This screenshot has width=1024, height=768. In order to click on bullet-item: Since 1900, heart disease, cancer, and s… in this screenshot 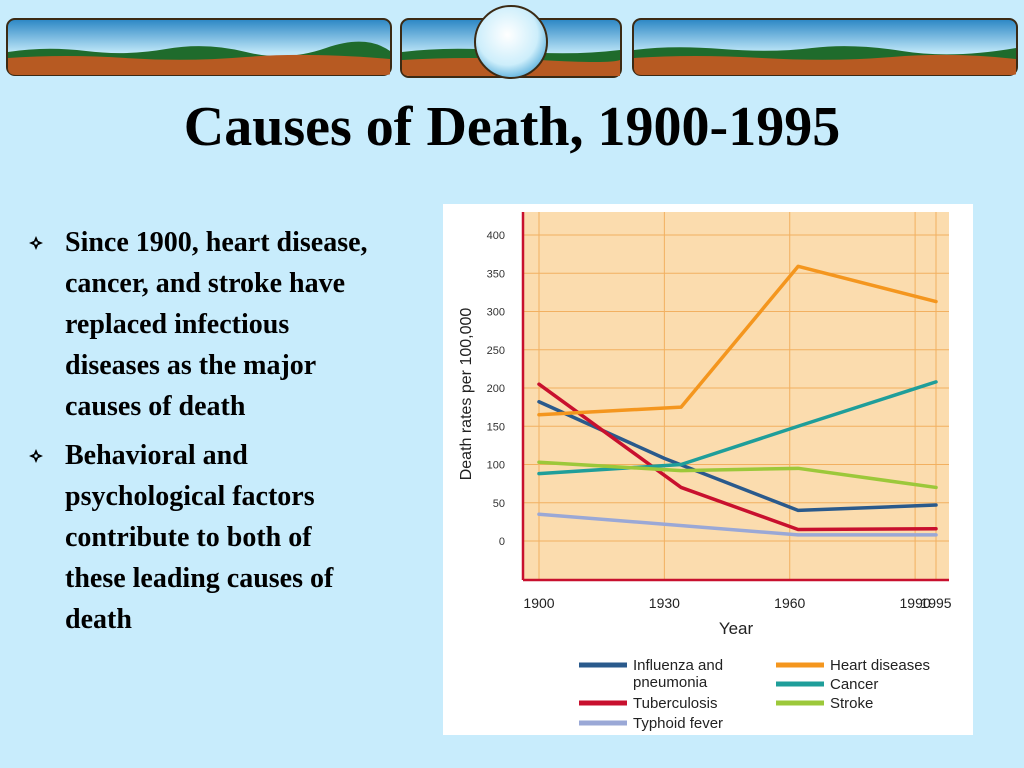, I will do `click(203, 324)`.